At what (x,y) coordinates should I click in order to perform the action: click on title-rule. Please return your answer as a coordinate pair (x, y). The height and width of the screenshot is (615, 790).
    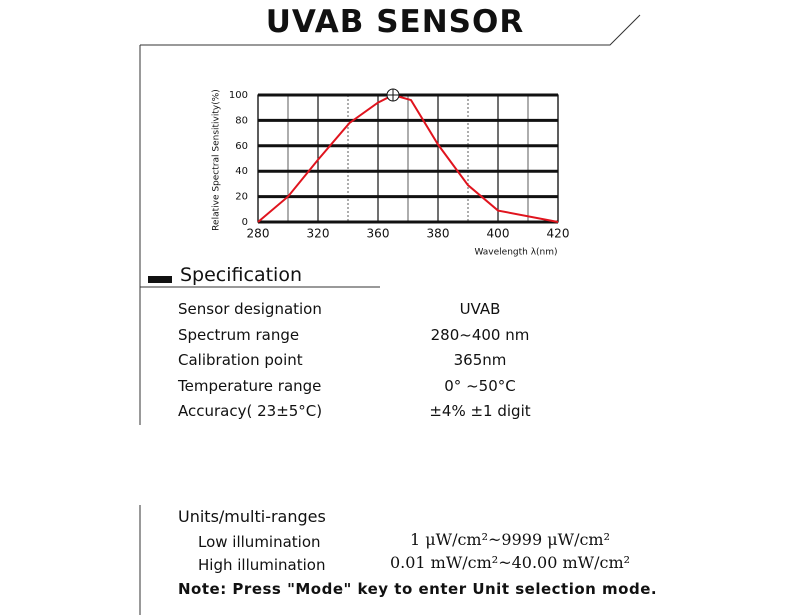
    Looking at the image, I should click on (390, 30).